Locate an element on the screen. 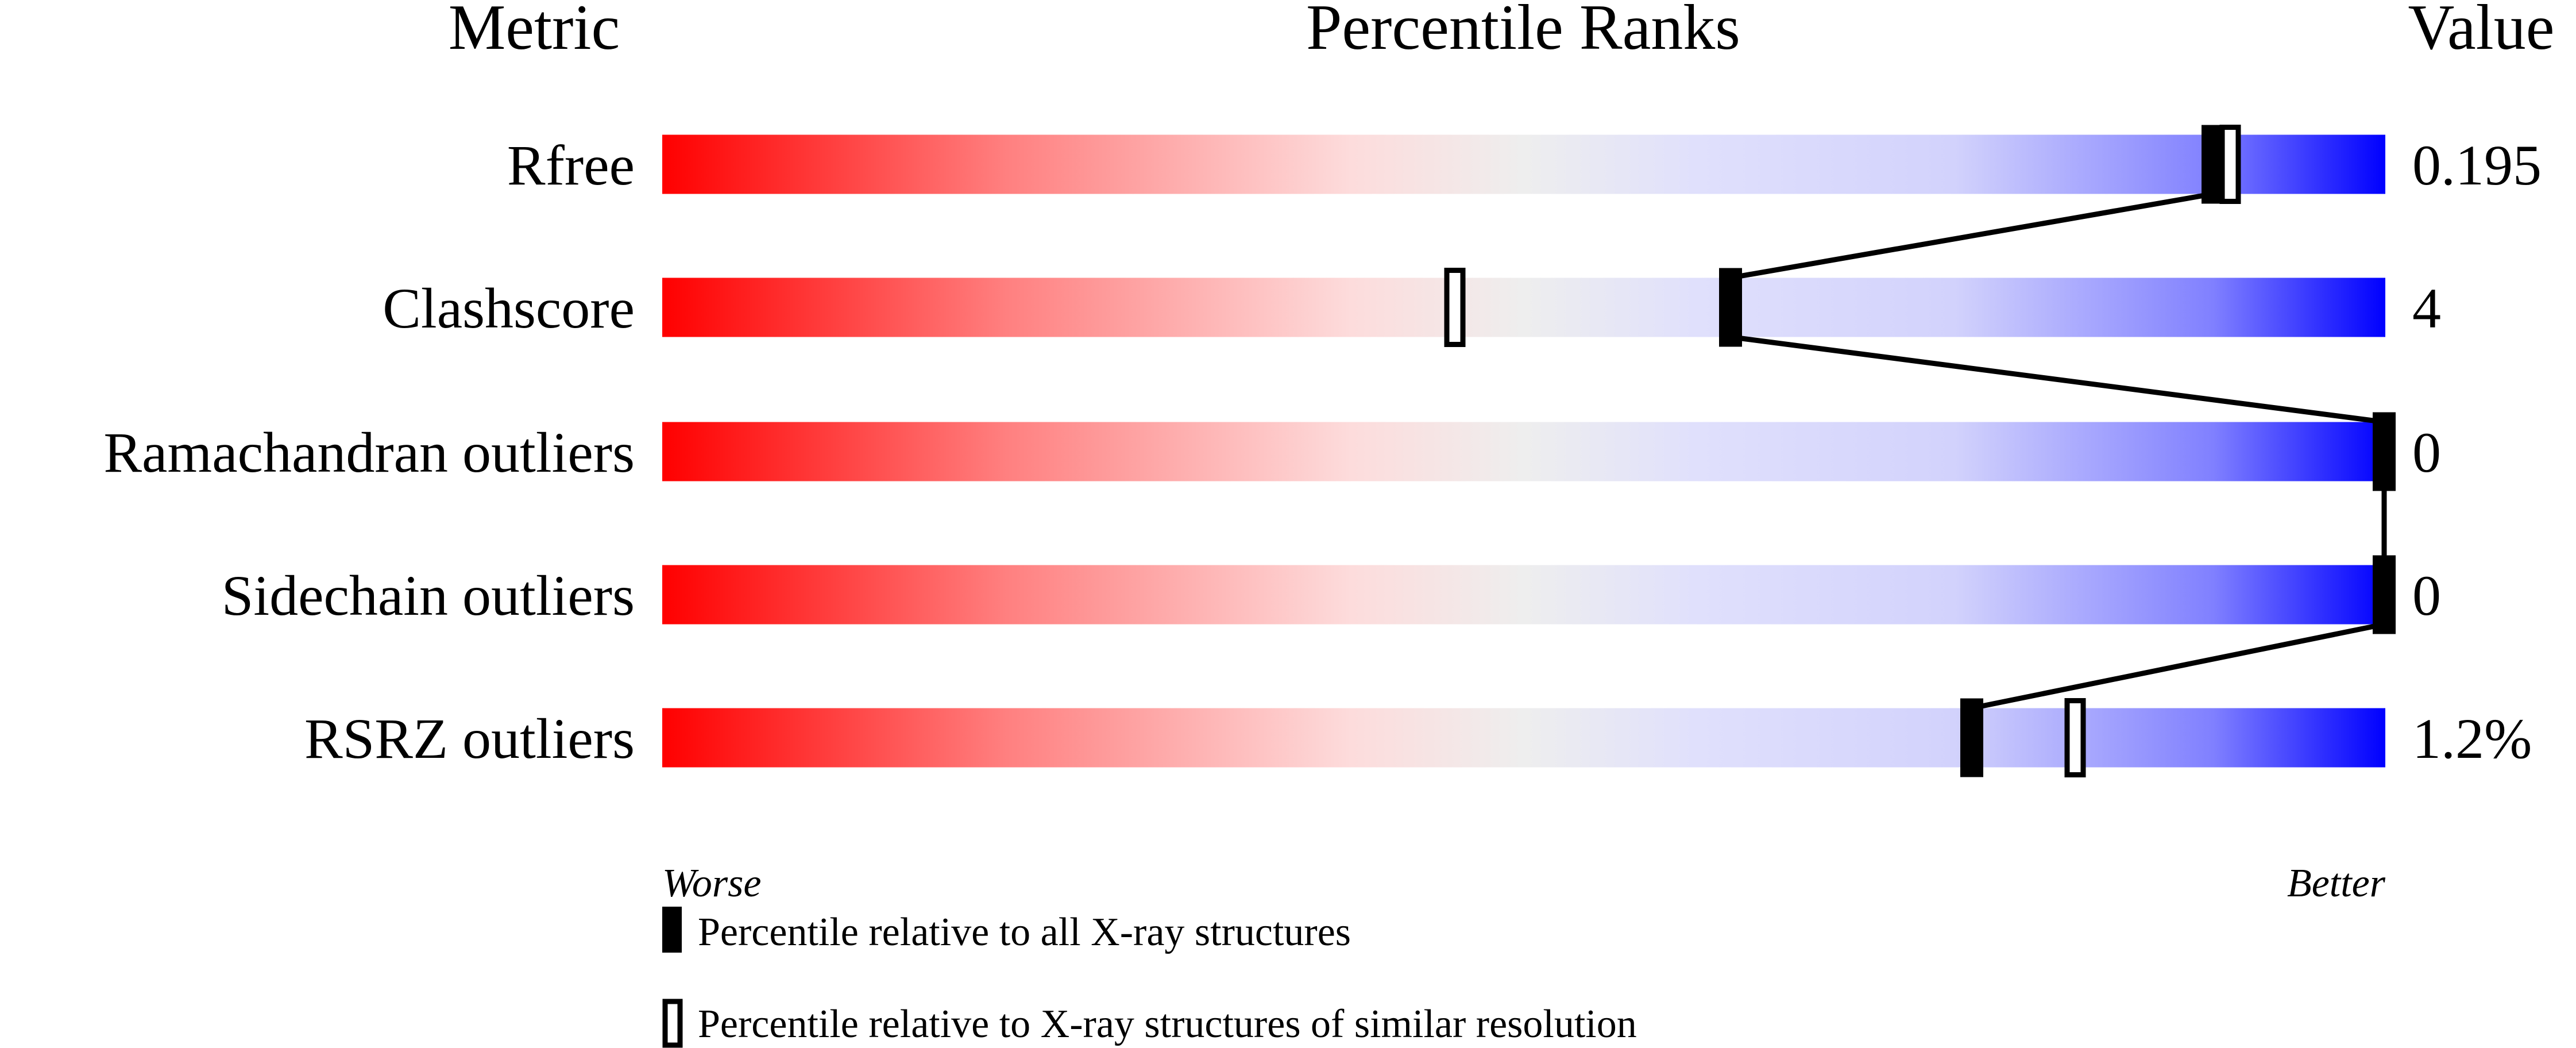 The image size is (2576, 1048). metric-label: Rfree is located at coordinates (571, 165).